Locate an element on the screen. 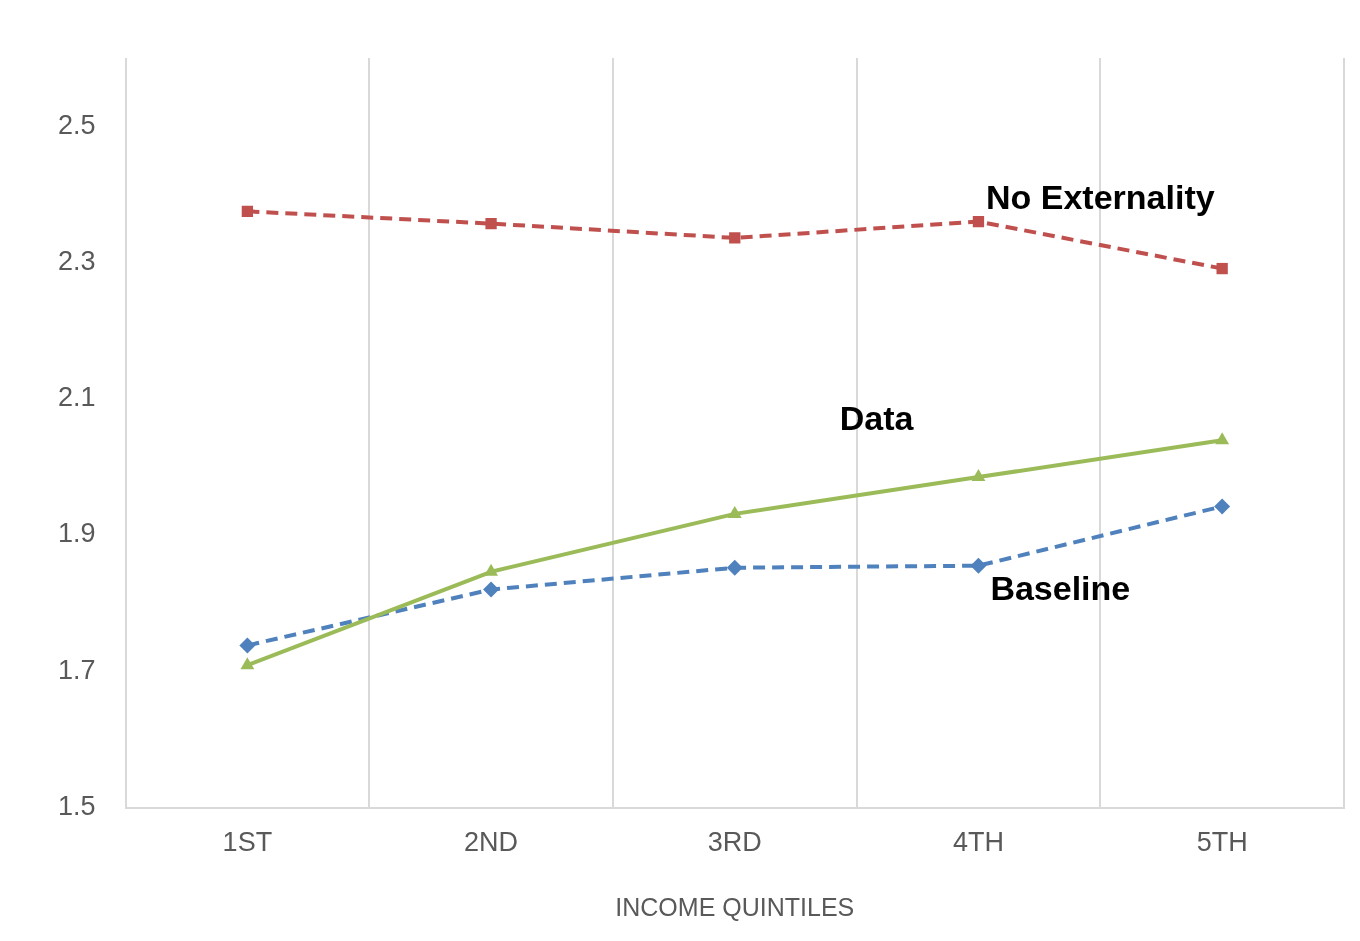  y-tick-label: 1.7 is located at coordinates (76, 669).